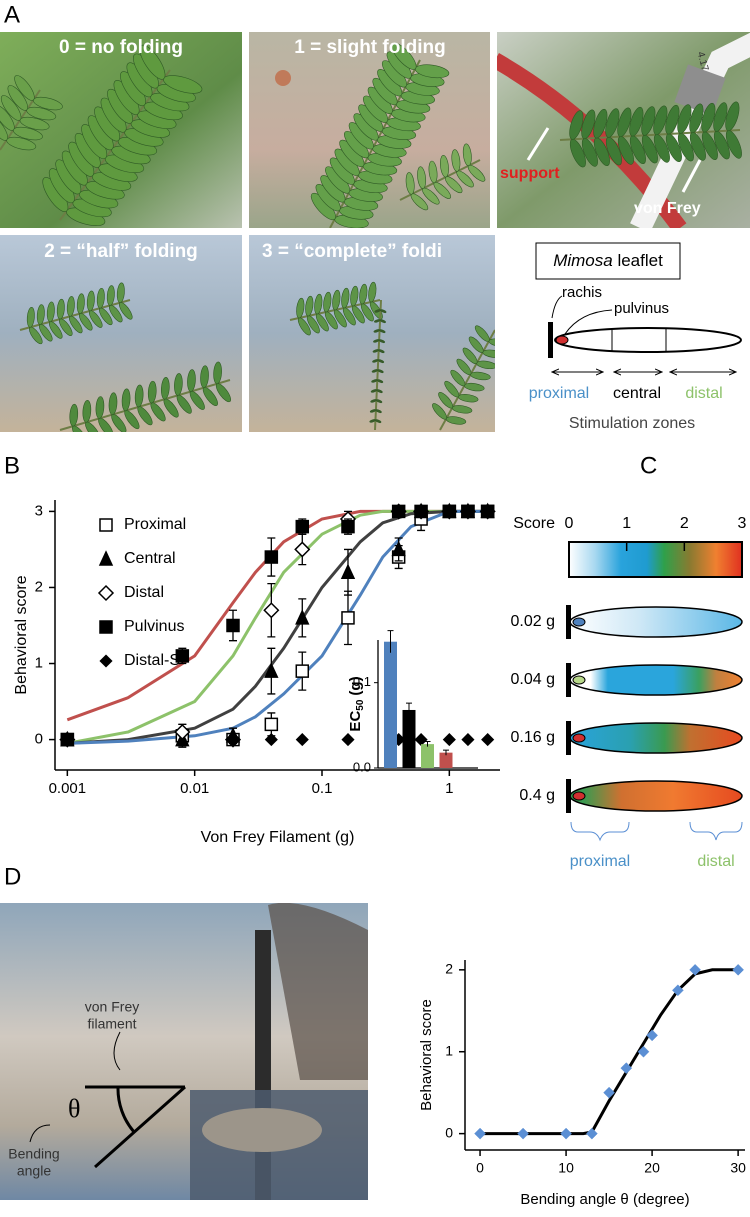 This screenshot has width=750, height=1217. I want to click on zone-label: distal, so click(703, 393).